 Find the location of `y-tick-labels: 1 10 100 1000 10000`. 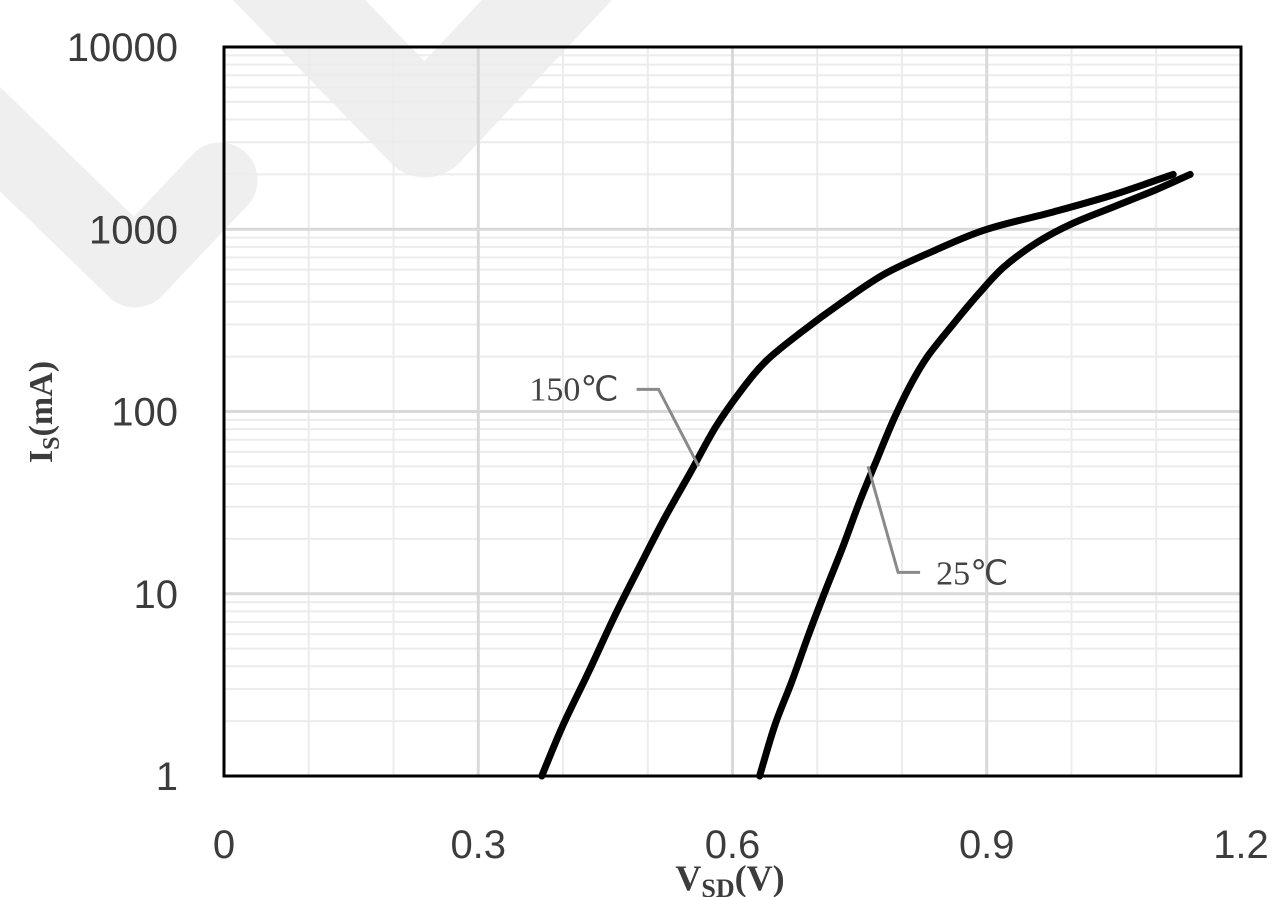

y-tick-labels: 1 10 100 1000 10000 is located at coordinates (122, 412).